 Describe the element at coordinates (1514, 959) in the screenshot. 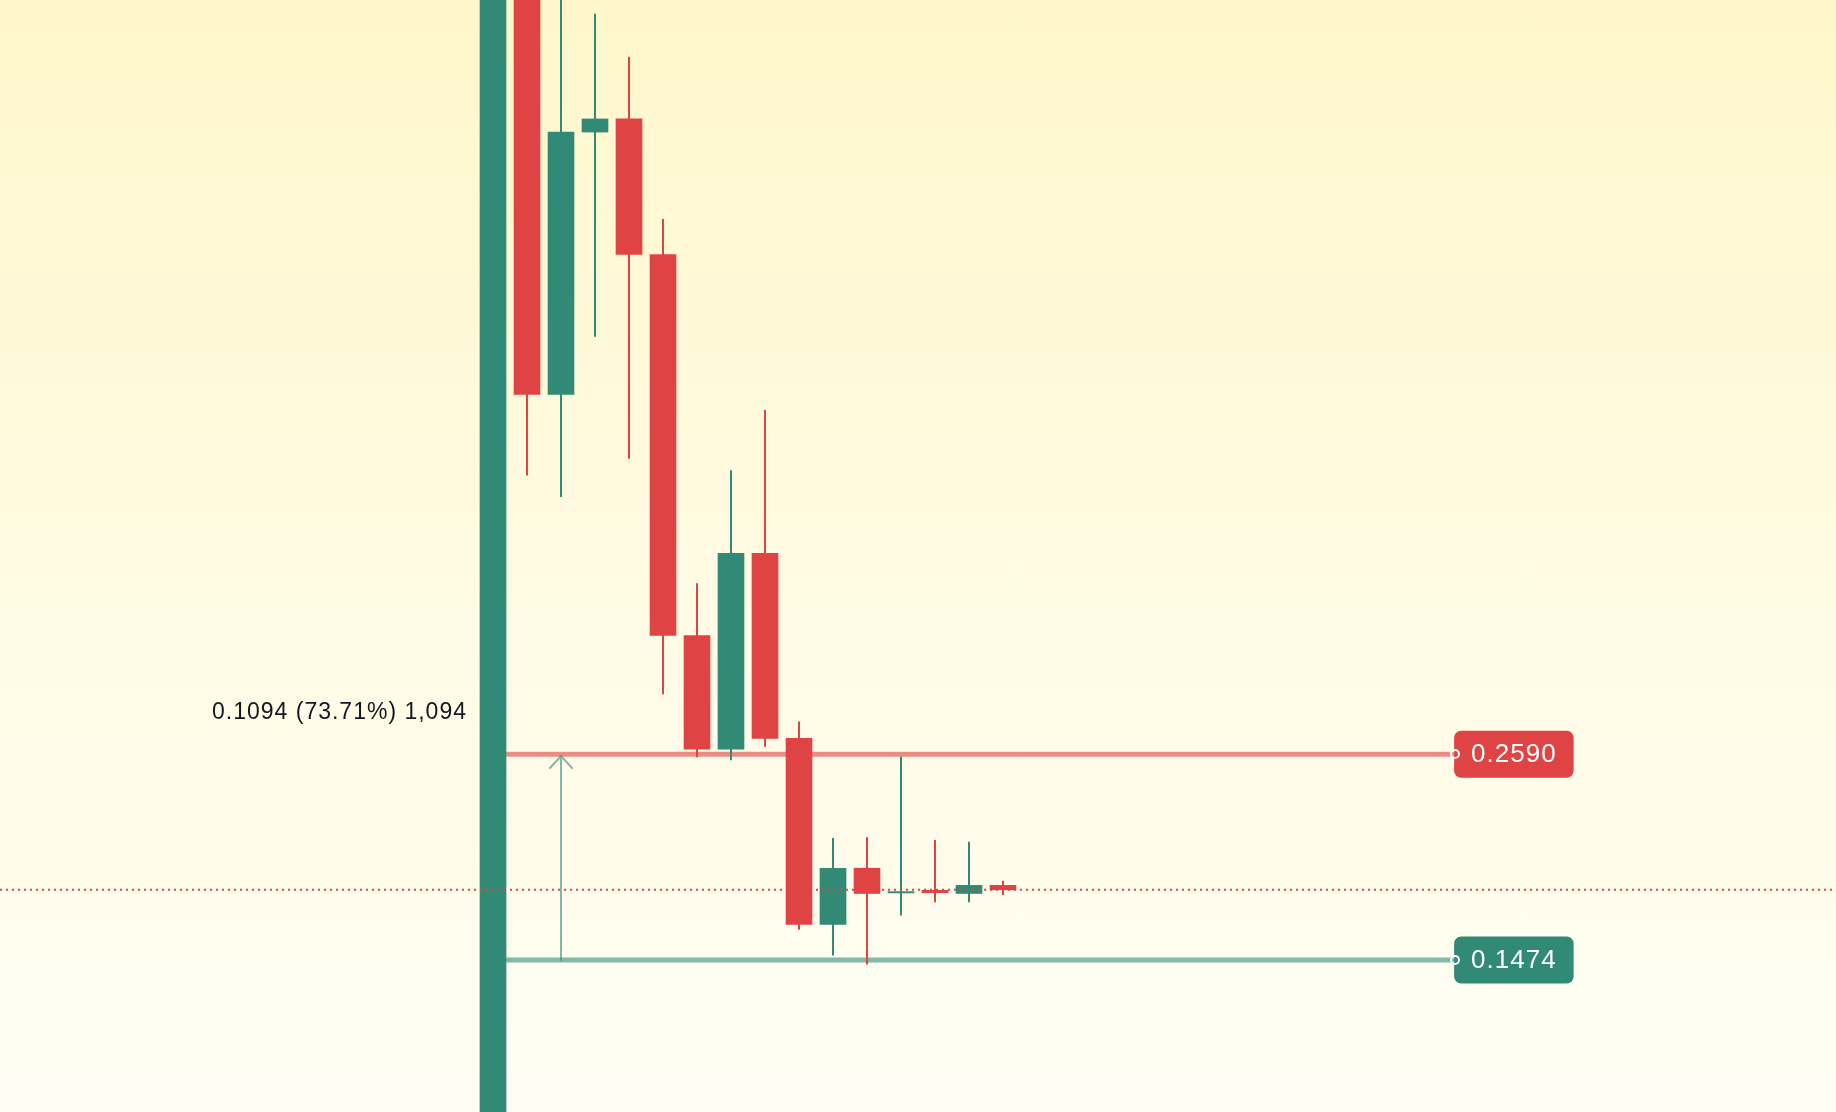

I see `ref-line-label: 0.1474` at that location.